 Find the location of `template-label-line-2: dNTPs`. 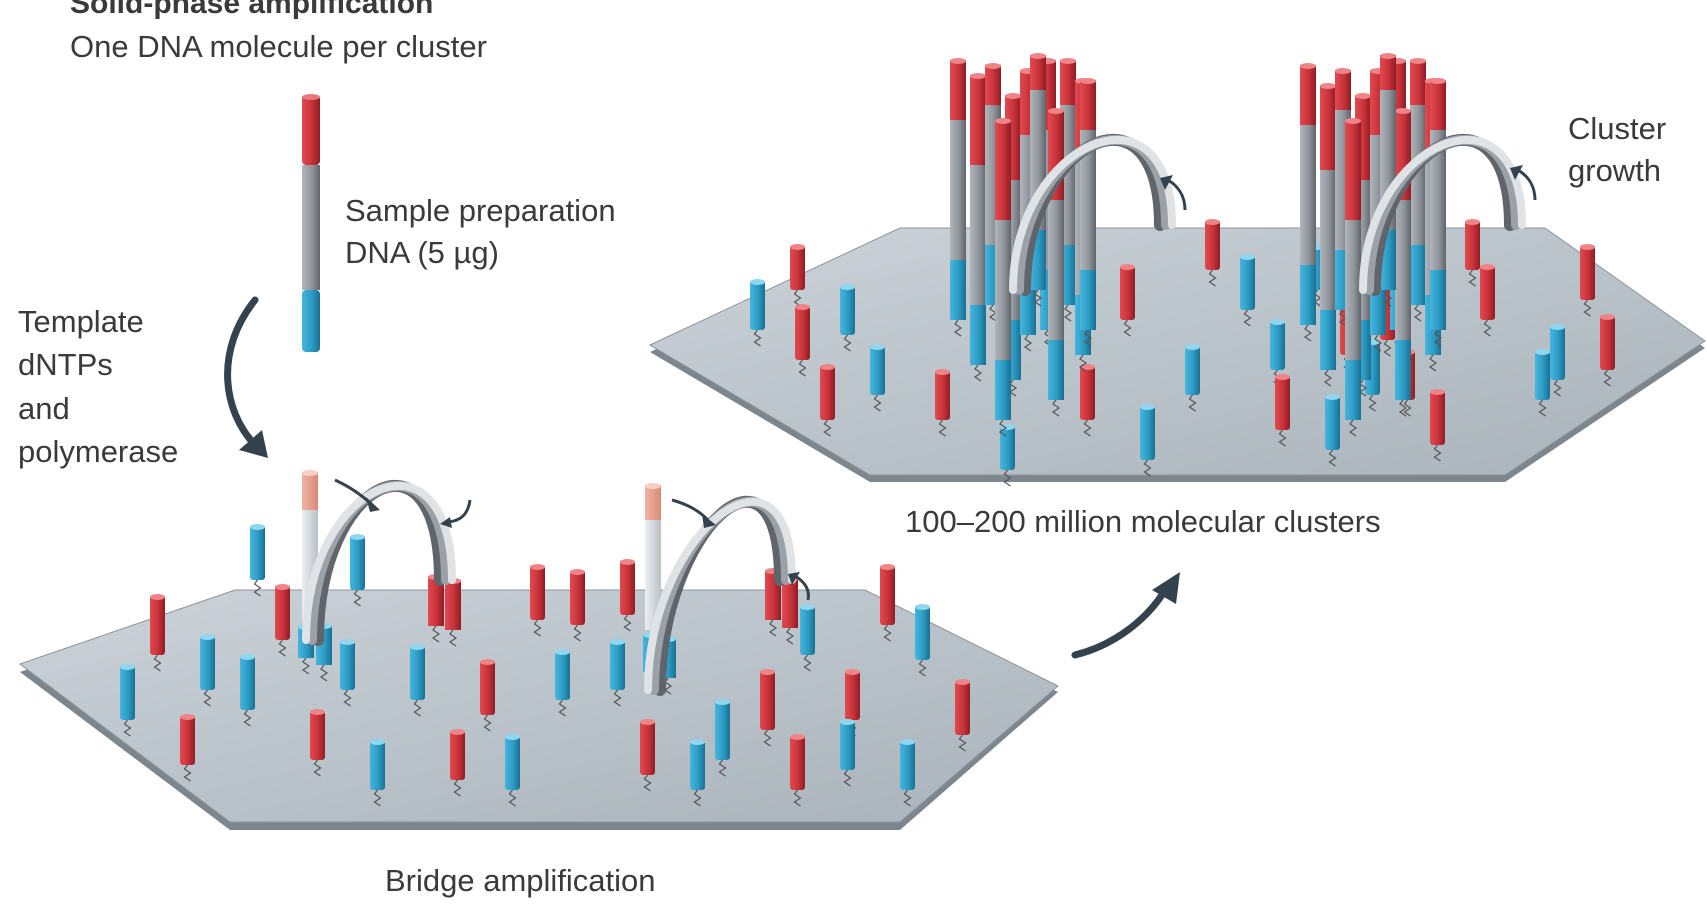

template-label-line-2: dNTPs is located at coordinates (65, 365).